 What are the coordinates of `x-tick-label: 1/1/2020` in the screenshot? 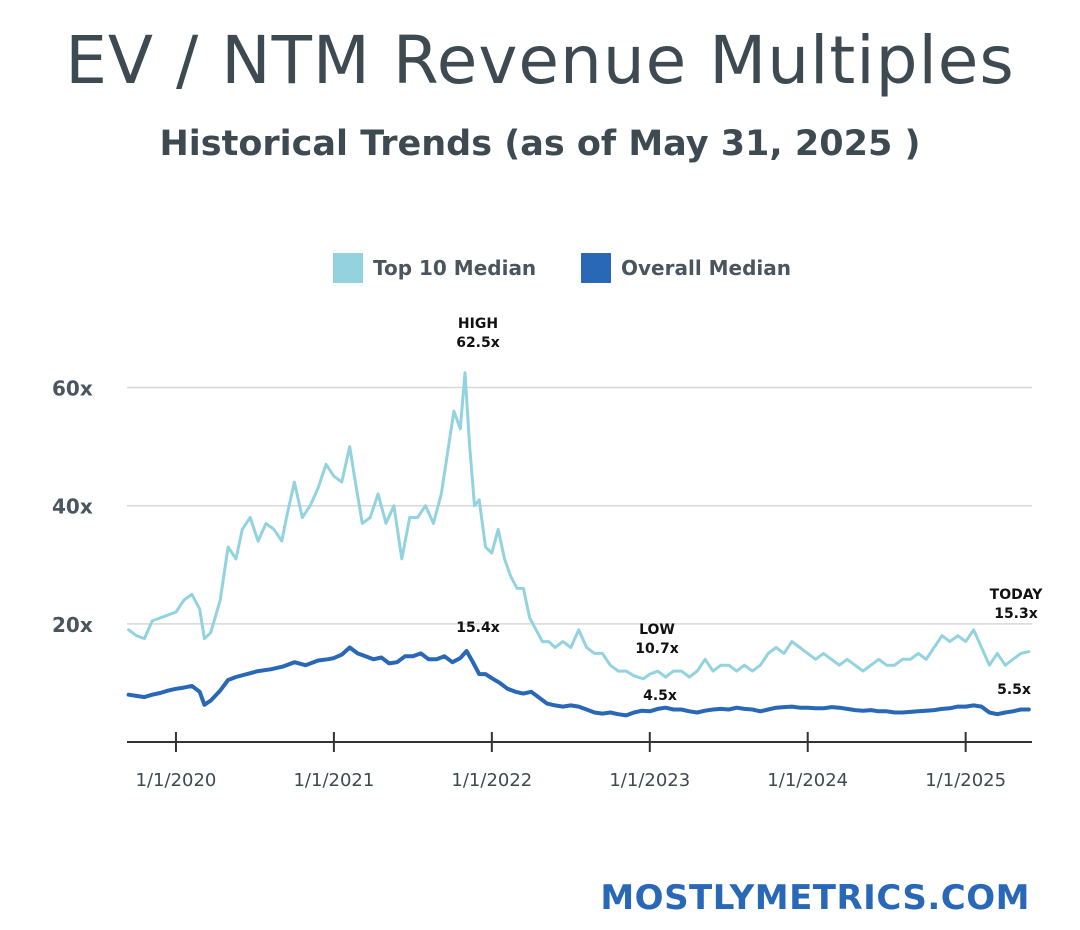 It's located at (176, 780).